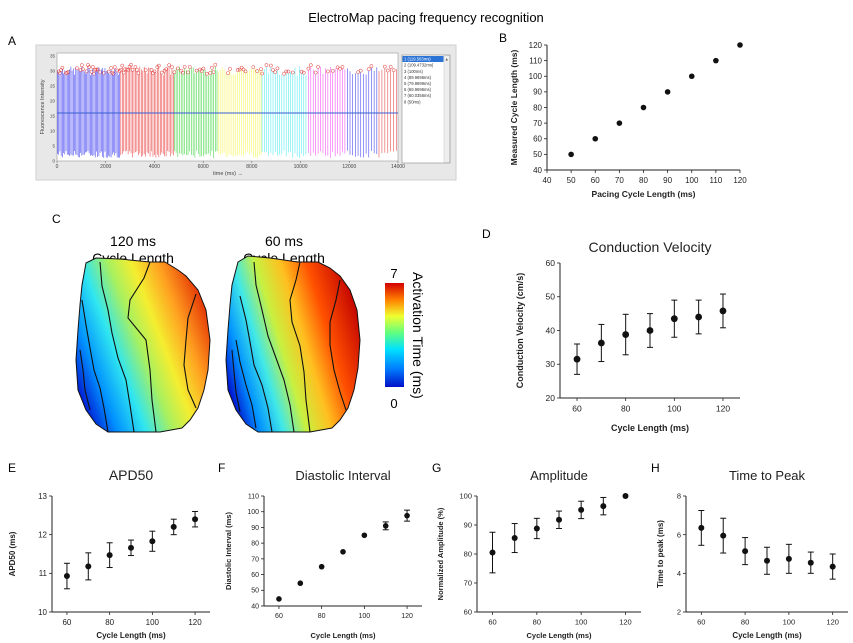 The height and width of the screenshot is (643, 853). Describe the element at coordinates (447, 59) in the screenshot. I see `scroll-up-arrow-icon: ▲` at that location.